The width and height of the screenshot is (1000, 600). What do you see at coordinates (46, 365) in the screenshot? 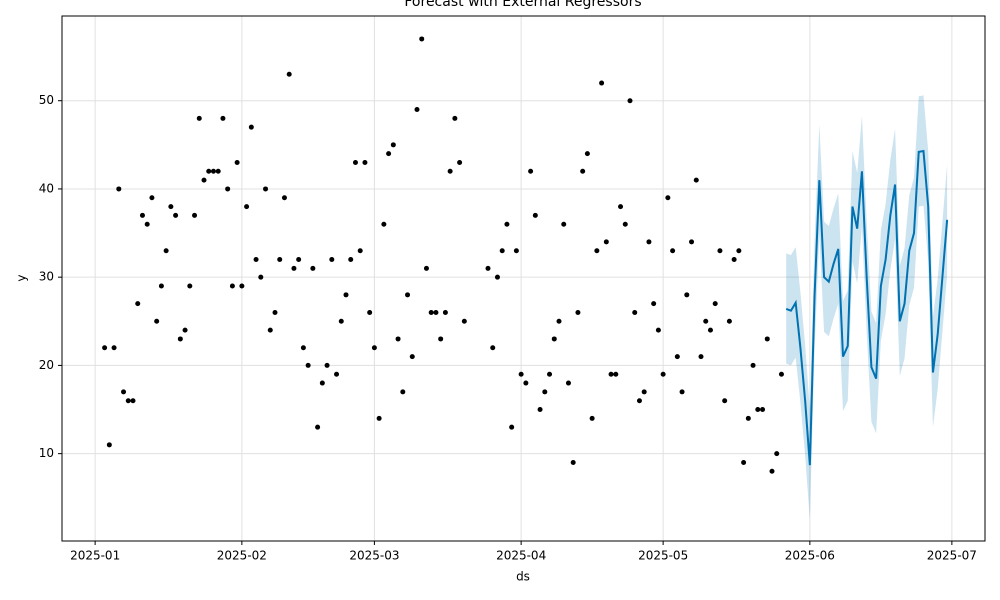
I see `y-tick-label: 20` at bounding box center [46, 365].